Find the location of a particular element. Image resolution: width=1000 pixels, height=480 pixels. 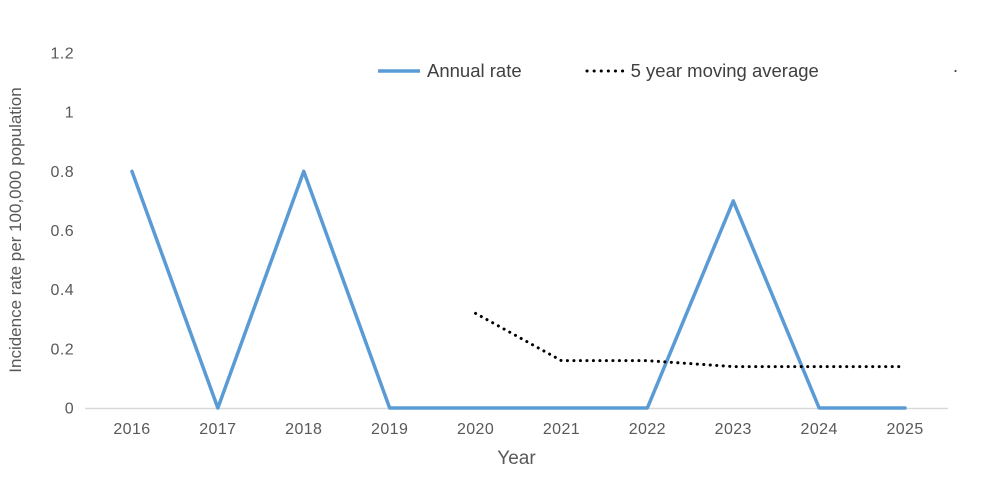

y-tick-label: 0.6 is located at coordinates (62, 231).